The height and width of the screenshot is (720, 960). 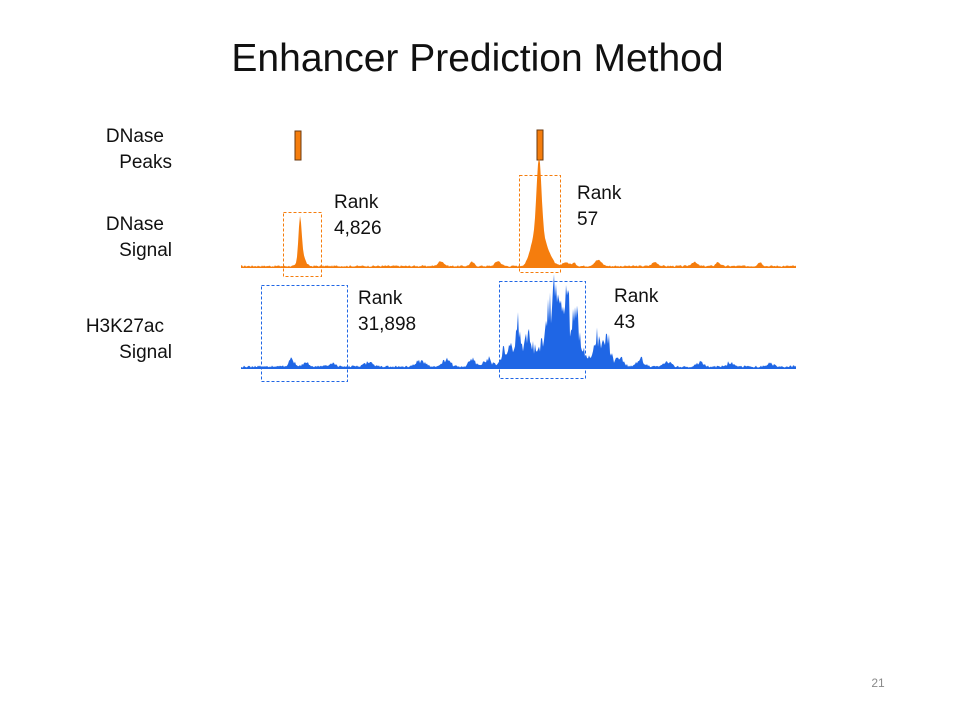 What do you see at coordinates (387, 312) in the screenshot?
I see `rank-h3k27ac-left: Rank 31,898` at bounding box center [387, 312].